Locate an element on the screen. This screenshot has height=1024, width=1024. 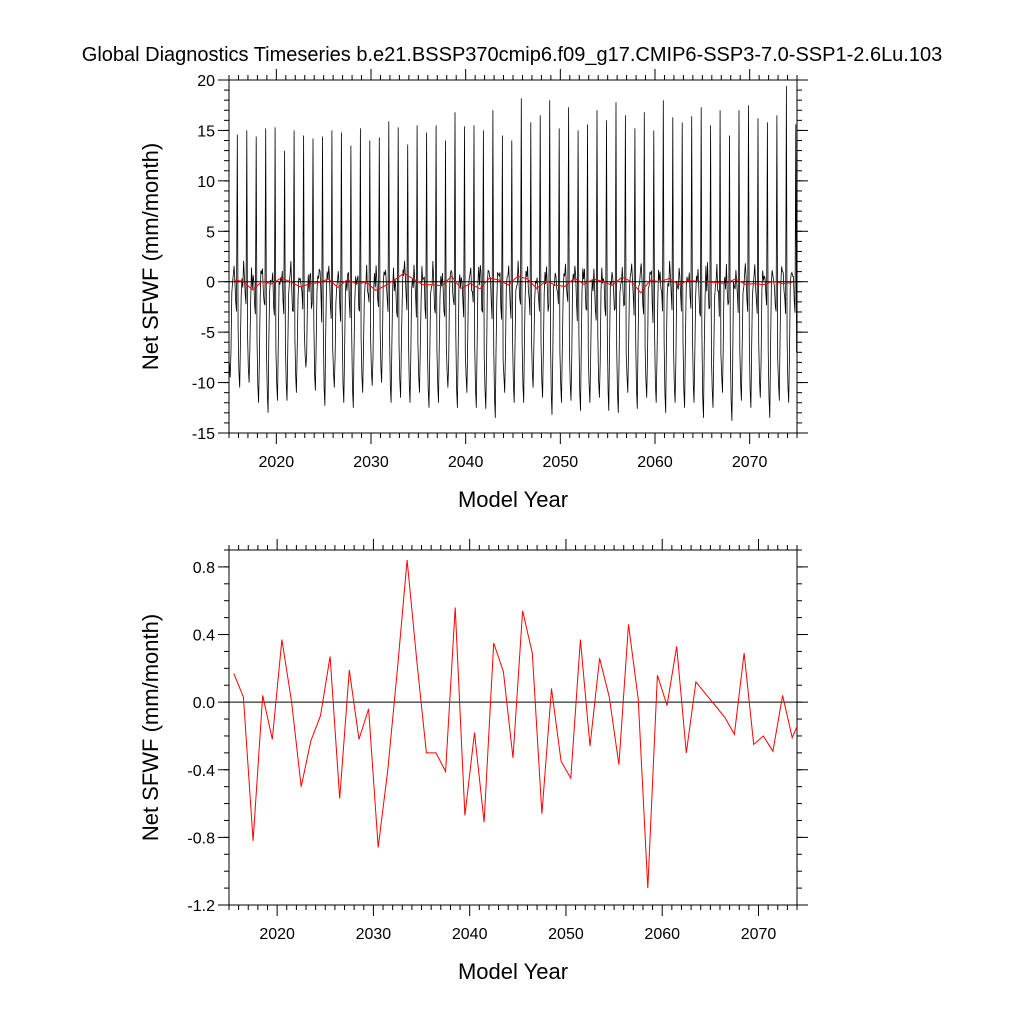
annual-series-line is located at coordinates (513, 283).